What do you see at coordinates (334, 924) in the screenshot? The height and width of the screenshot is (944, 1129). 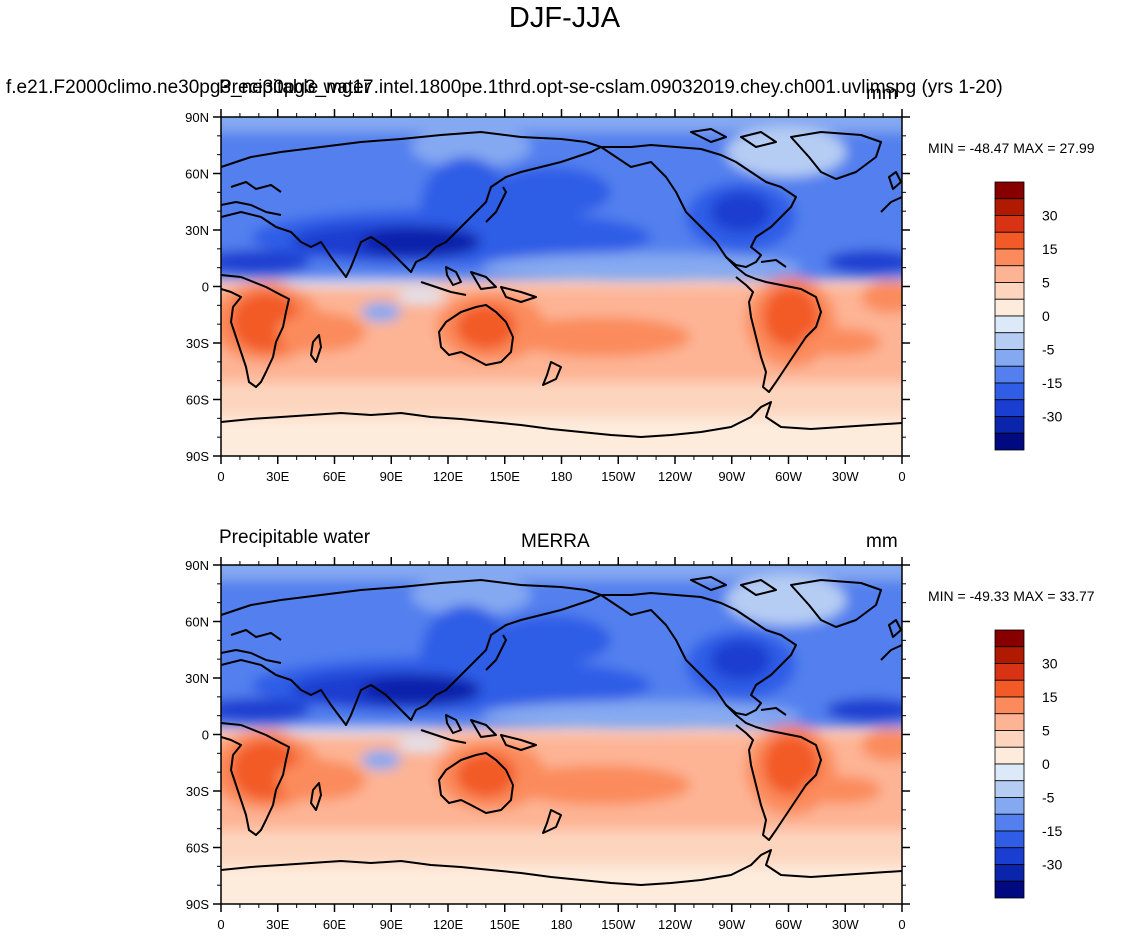 I see `bottom-lon-label: 60E` at bounding box center [334, 924].